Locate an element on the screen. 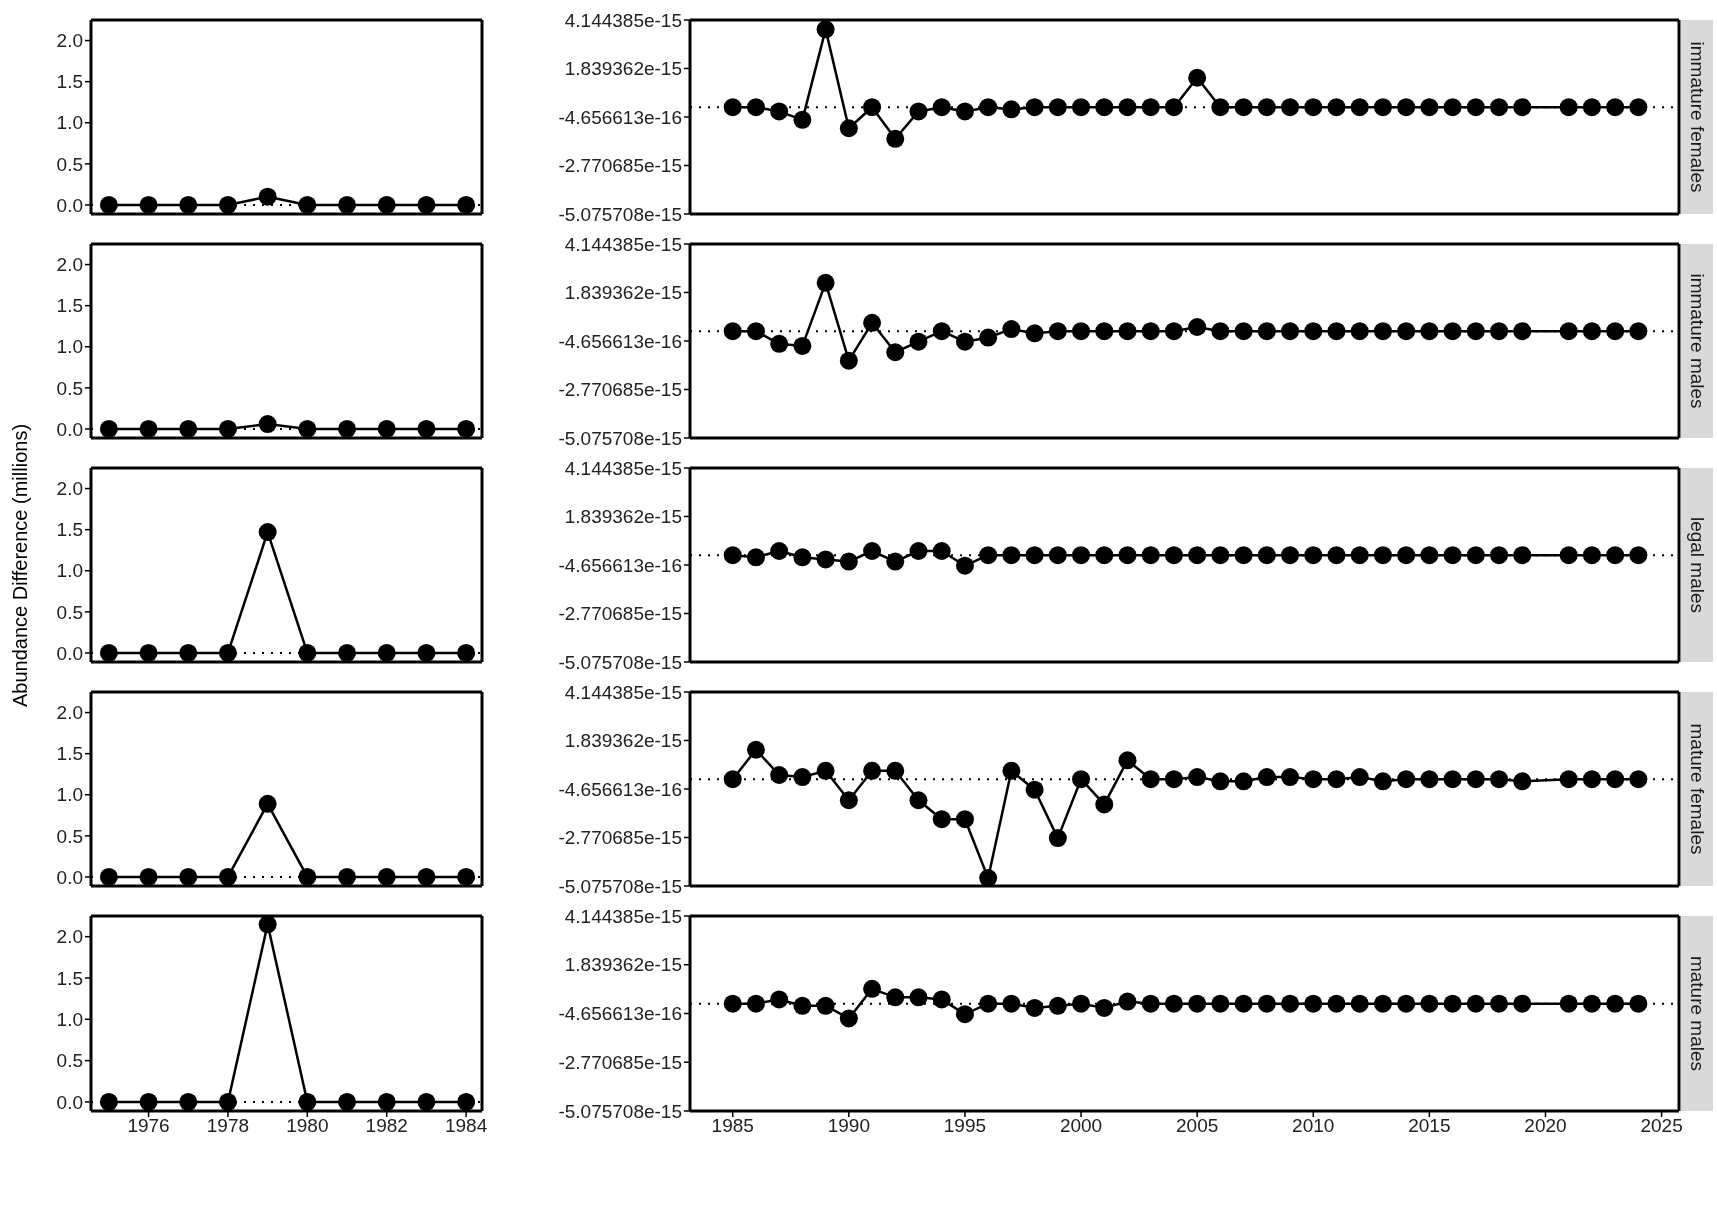  x-tick-label: 1984 is located at coordinates (466, 1126).